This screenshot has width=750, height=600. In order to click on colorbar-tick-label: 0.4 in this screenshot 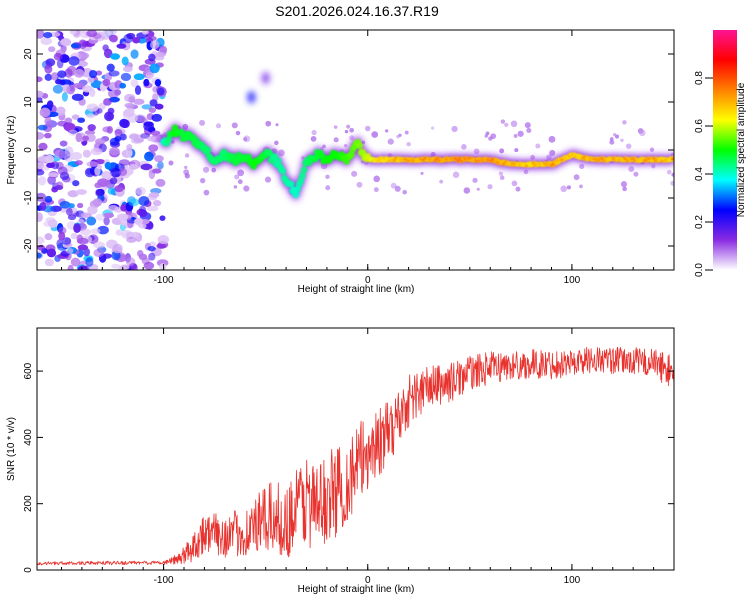, I will do `click(699, 174)`.